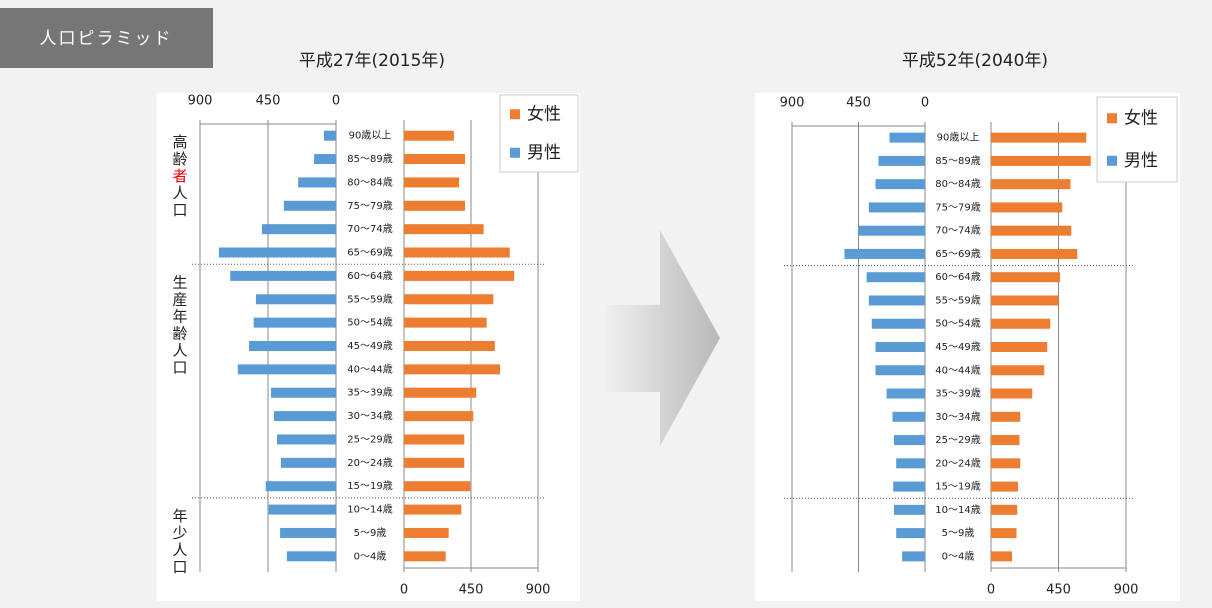 The width and height of the screenshot is (1212, 608). Describe the element at coordinates (958, 138) in the screenshot. I see `category-label: 90歳以上` at that location.